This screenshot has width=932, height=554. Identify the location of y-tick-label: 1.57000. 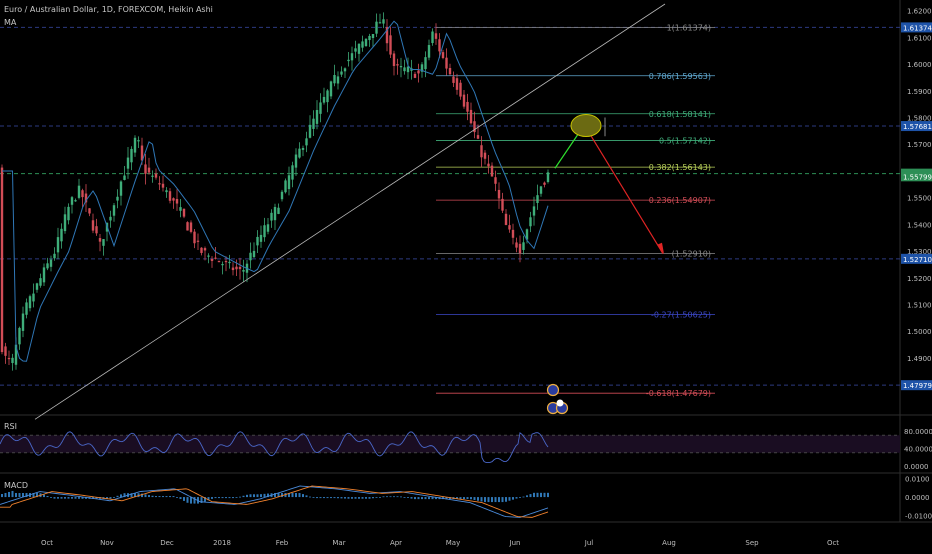
(919, 145).